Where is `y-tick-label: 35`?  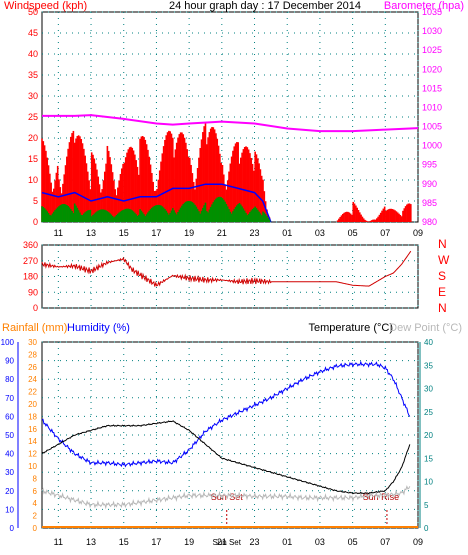
y-tick-label: 35 is located at coordinates (33, 75).